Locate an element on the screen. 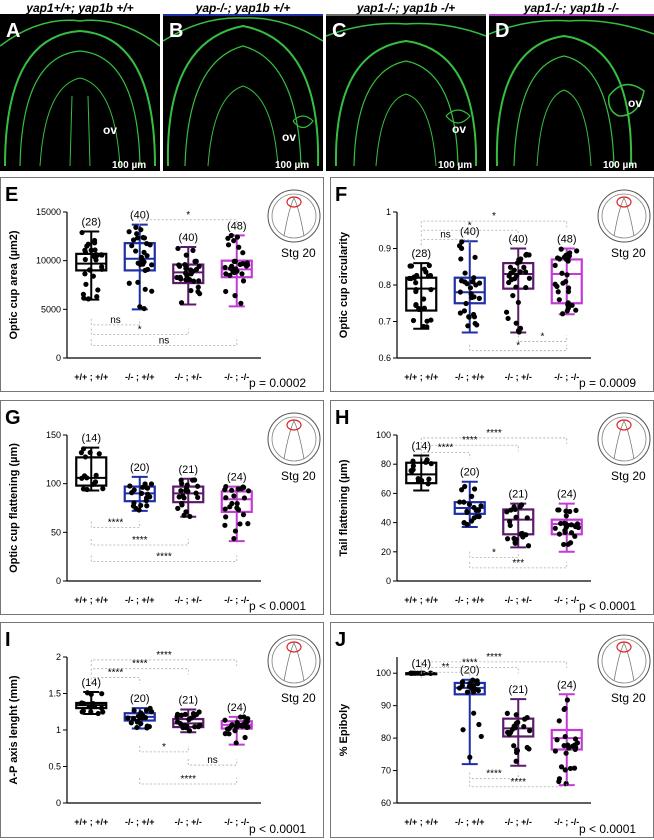 The width and height of the screenshot is (654, 840). embryo-body is located at coordinates (294, 217).